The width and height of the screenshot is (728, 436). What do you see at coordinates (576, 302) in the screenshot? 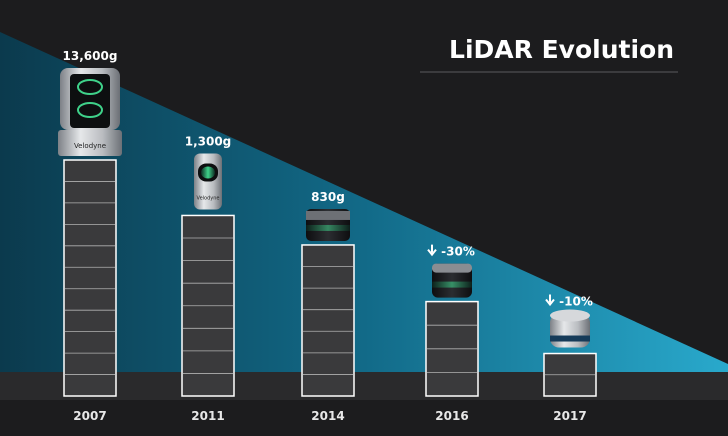
I see `weight-label-2017: -10%` at bounding box center [576, 302].